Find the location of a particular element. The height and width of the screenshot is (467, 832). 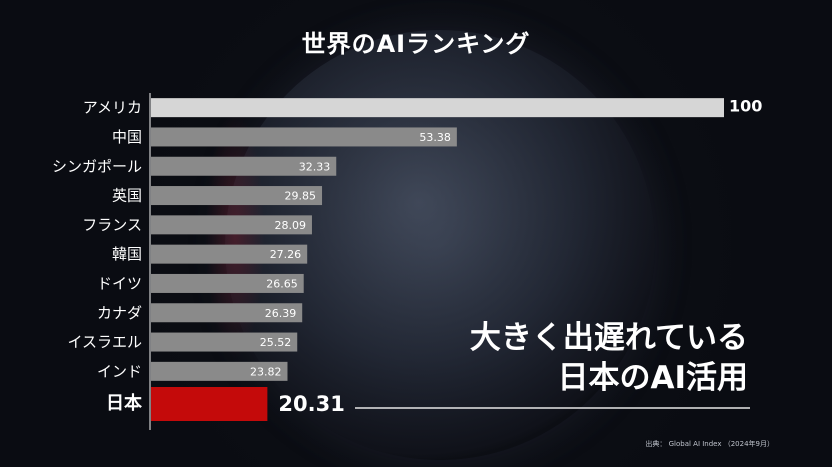

annotation-line-2: 日本のAI活用 is located at coordinates (652, 378).